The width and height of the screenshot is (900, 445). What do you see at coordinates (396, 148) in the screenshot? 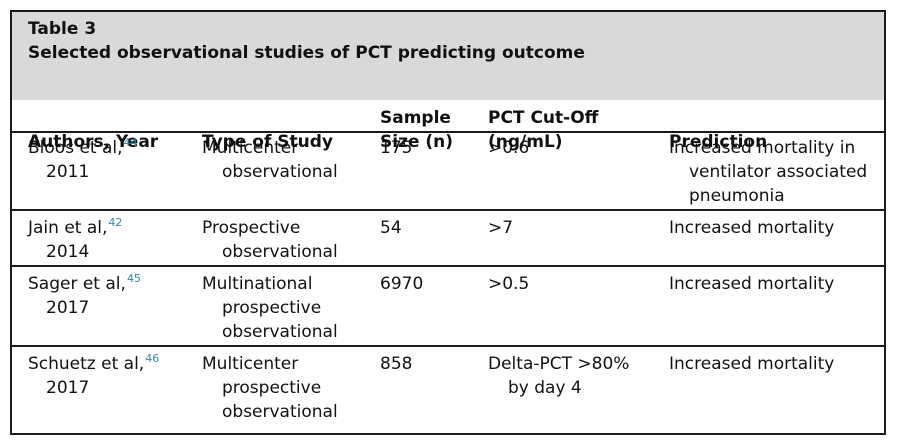
I see `table-row-sample: 175` at bounding box center [396, 148].